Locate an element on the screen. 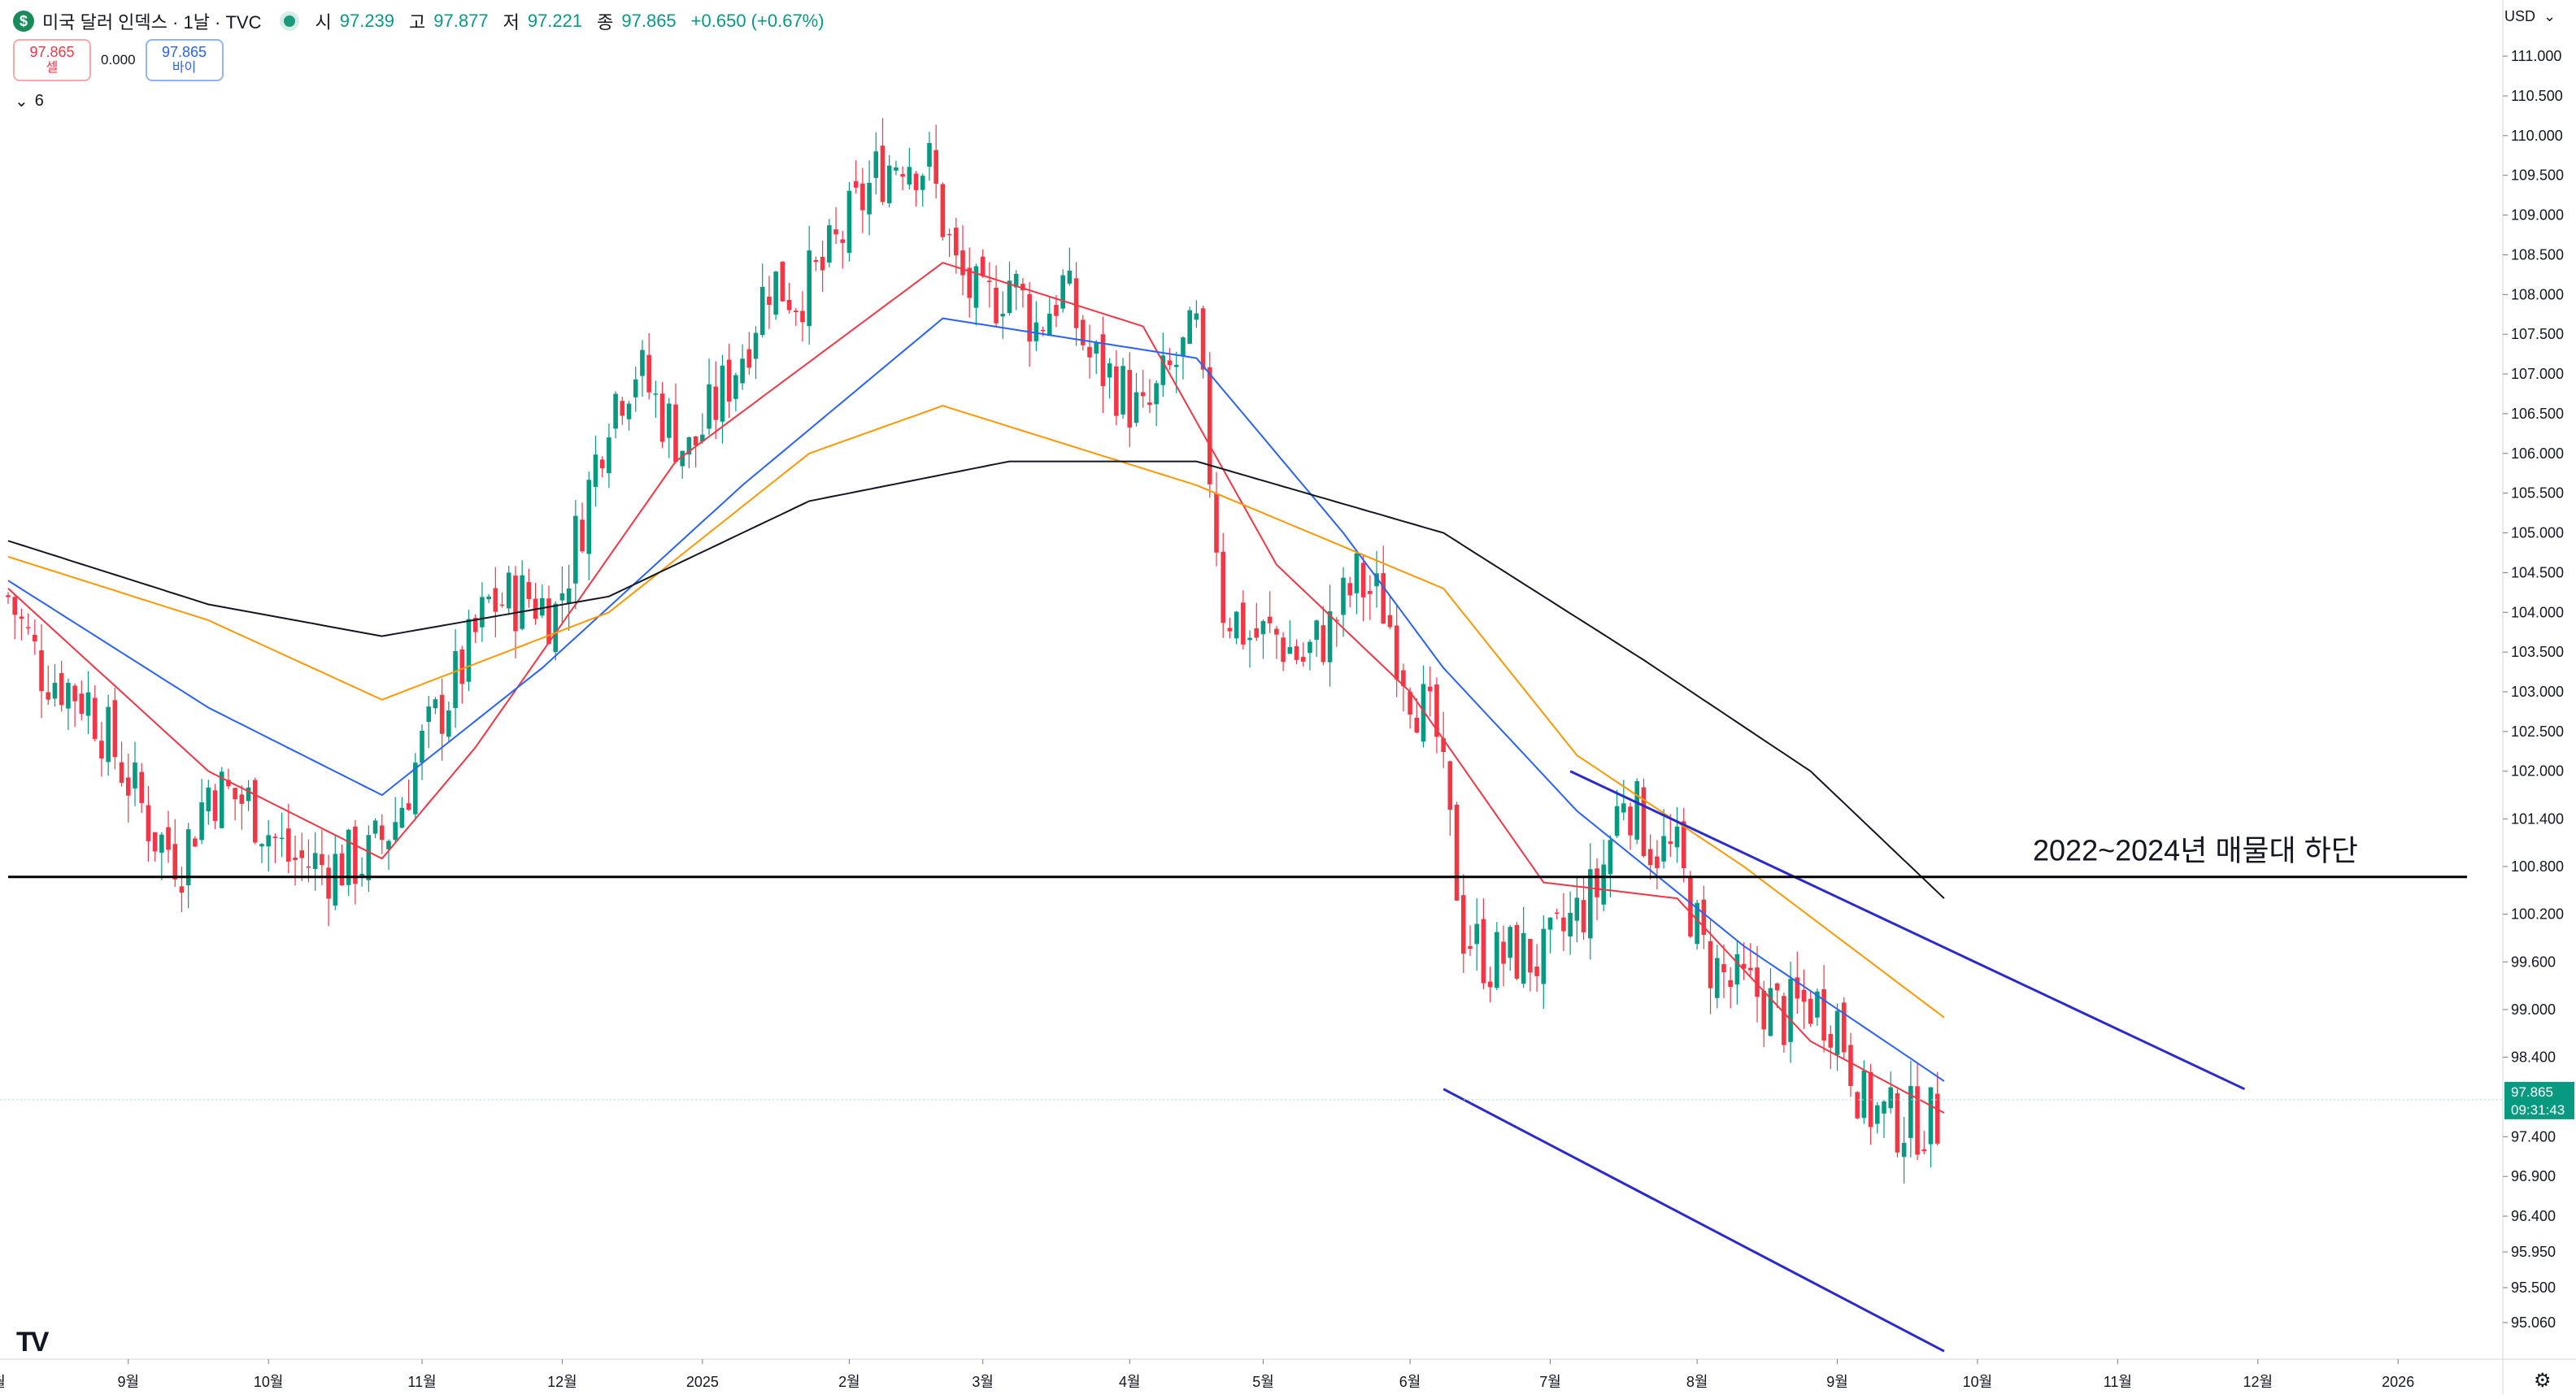 This screenshot has width=2576, height=1399. trendline-channel-upper is located at coordinates (1907, 930).